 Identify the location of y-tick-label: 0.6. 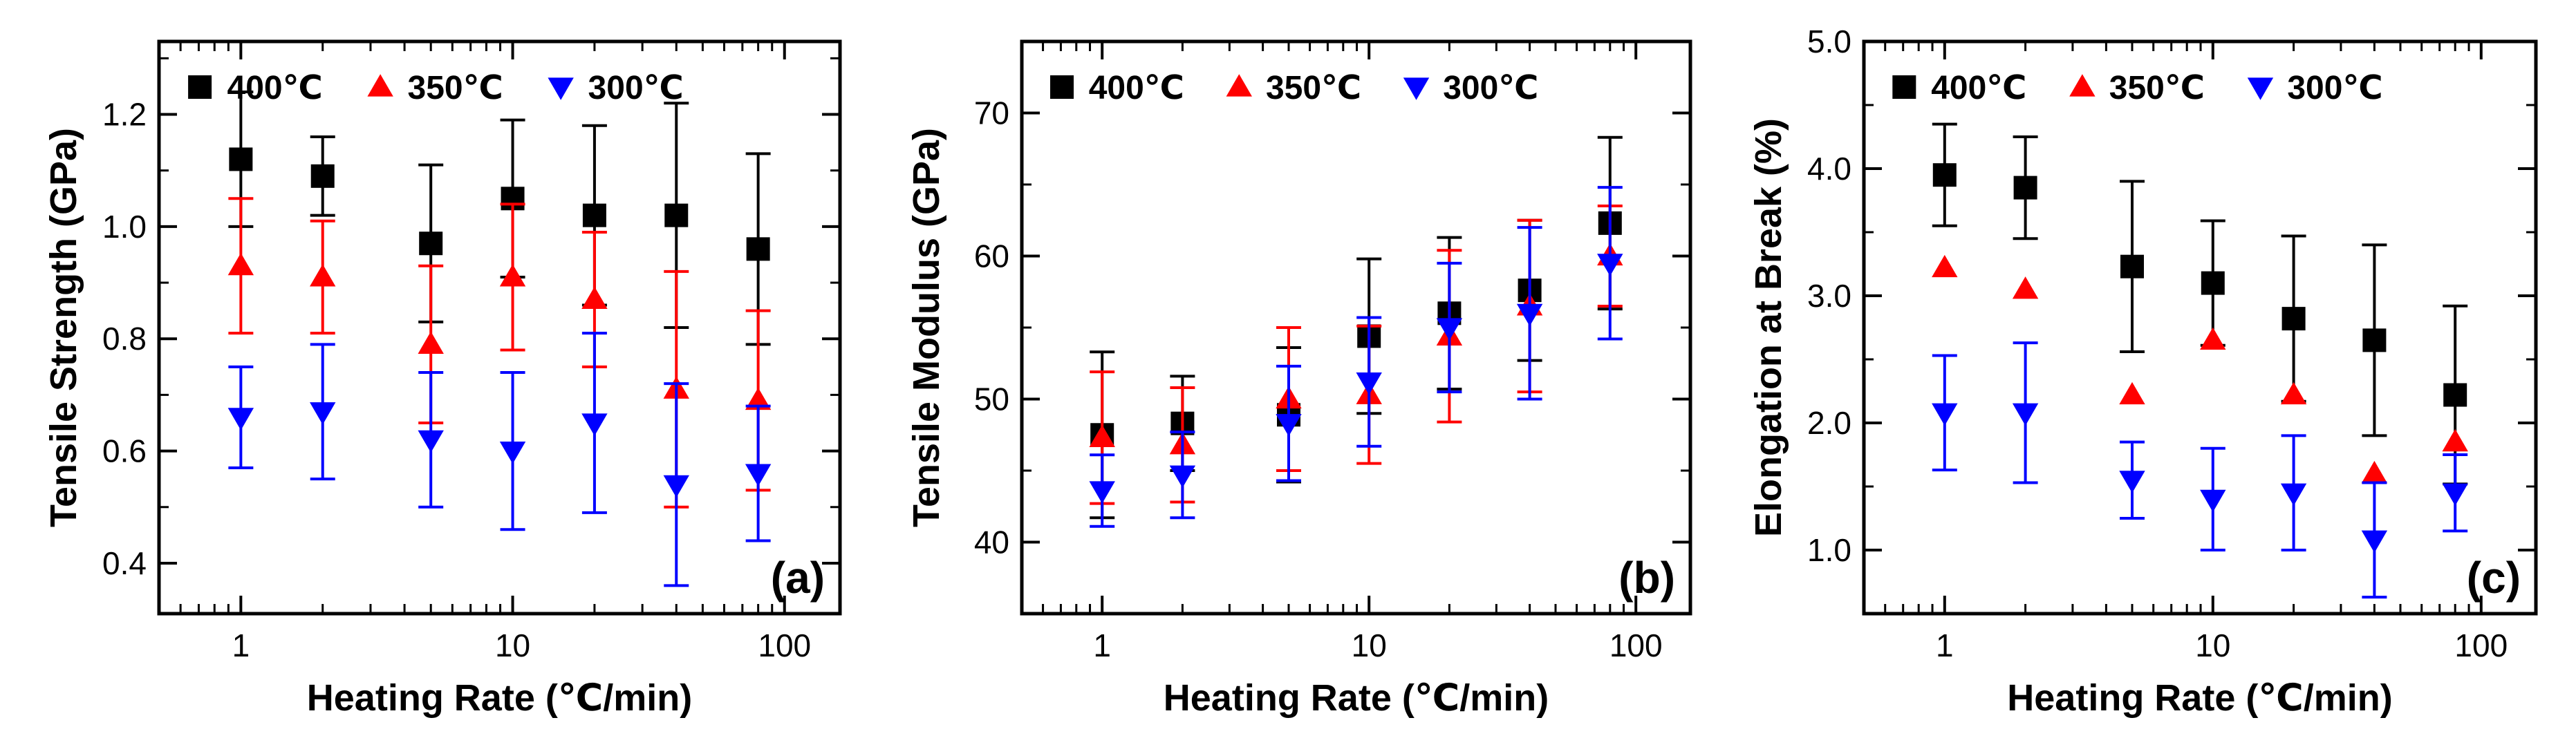
(124, 451).